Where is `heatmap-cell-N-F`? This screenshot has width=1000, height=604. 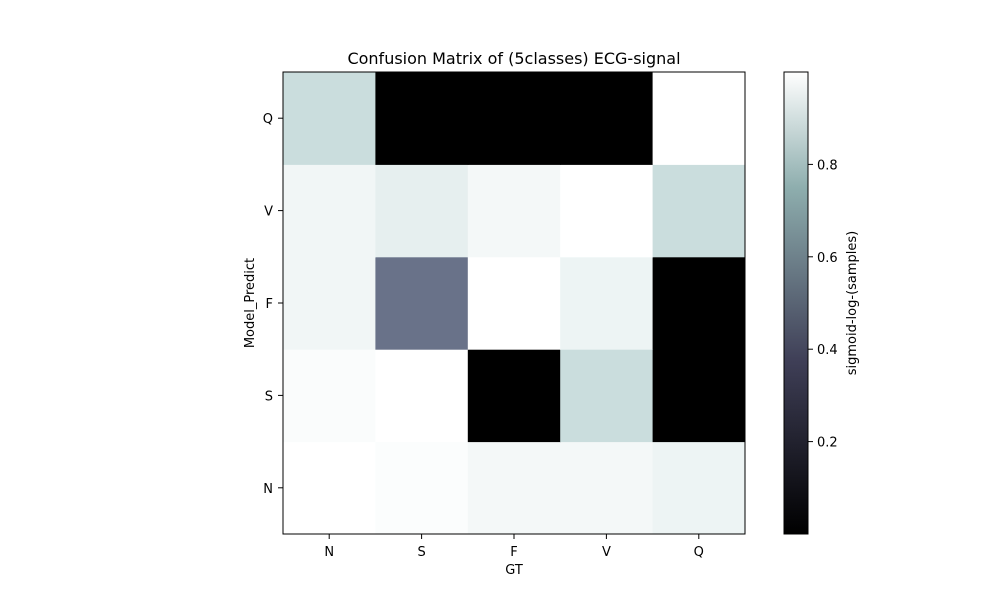
heatmap-cell-N-F is located at coordinates (514, 488).